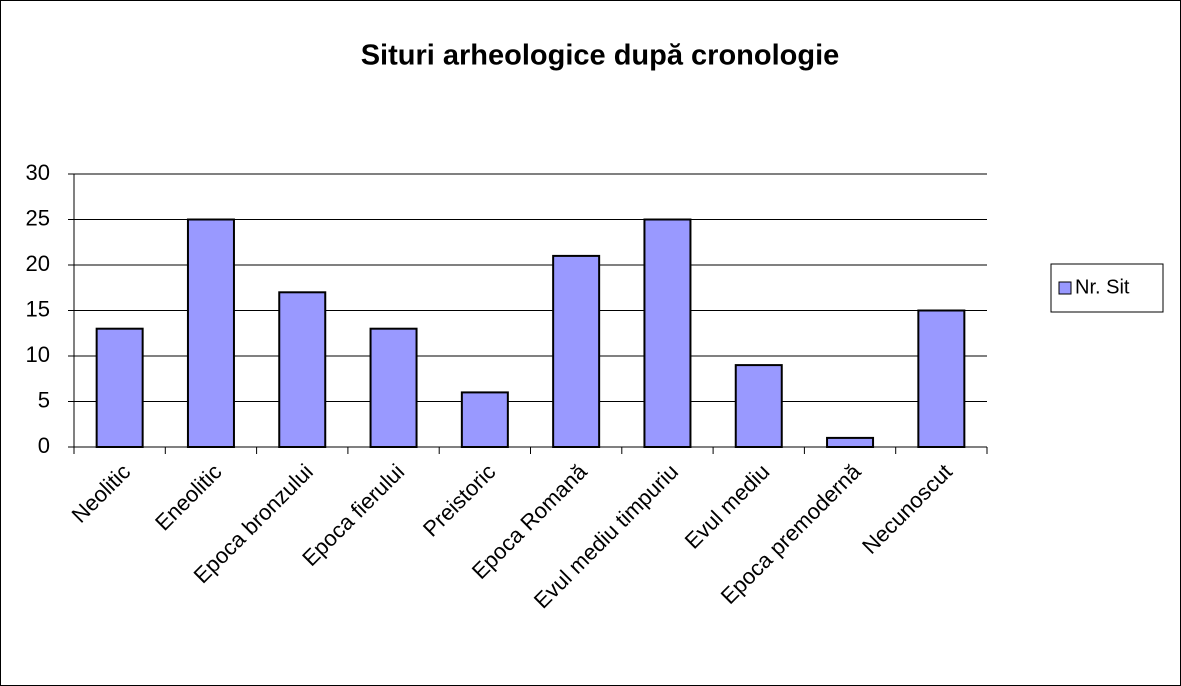 Image resolution: width=1181 pixels, height=686 pixels. Describe the element at coordinates (38, 308) in the screenshot. I see `y-tick-label: 15` at that location.